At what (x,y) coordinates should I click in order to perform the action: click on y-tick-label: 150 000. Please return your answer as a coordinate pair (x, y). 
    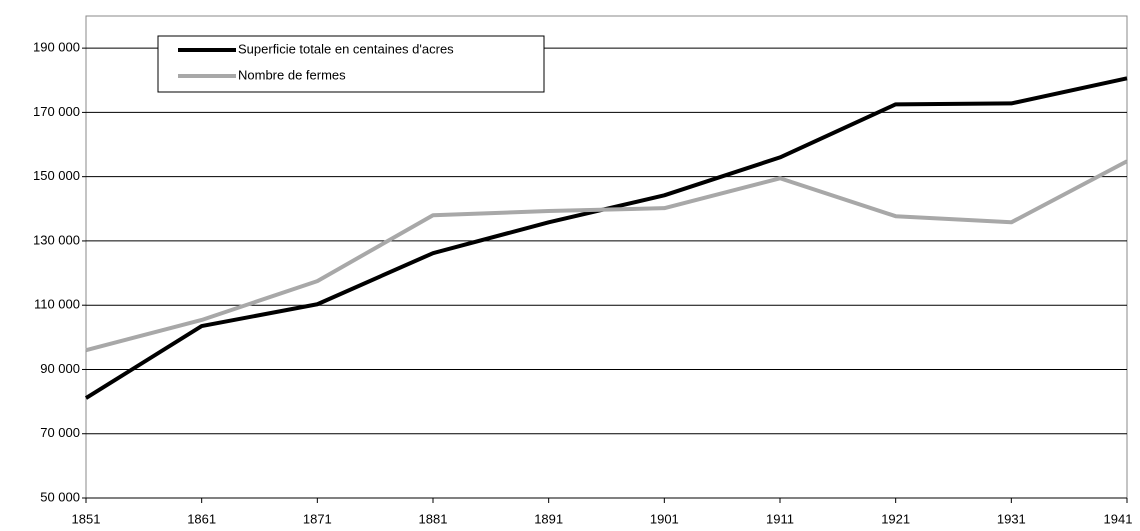
    Looking at the image, I should click on (56, 175).